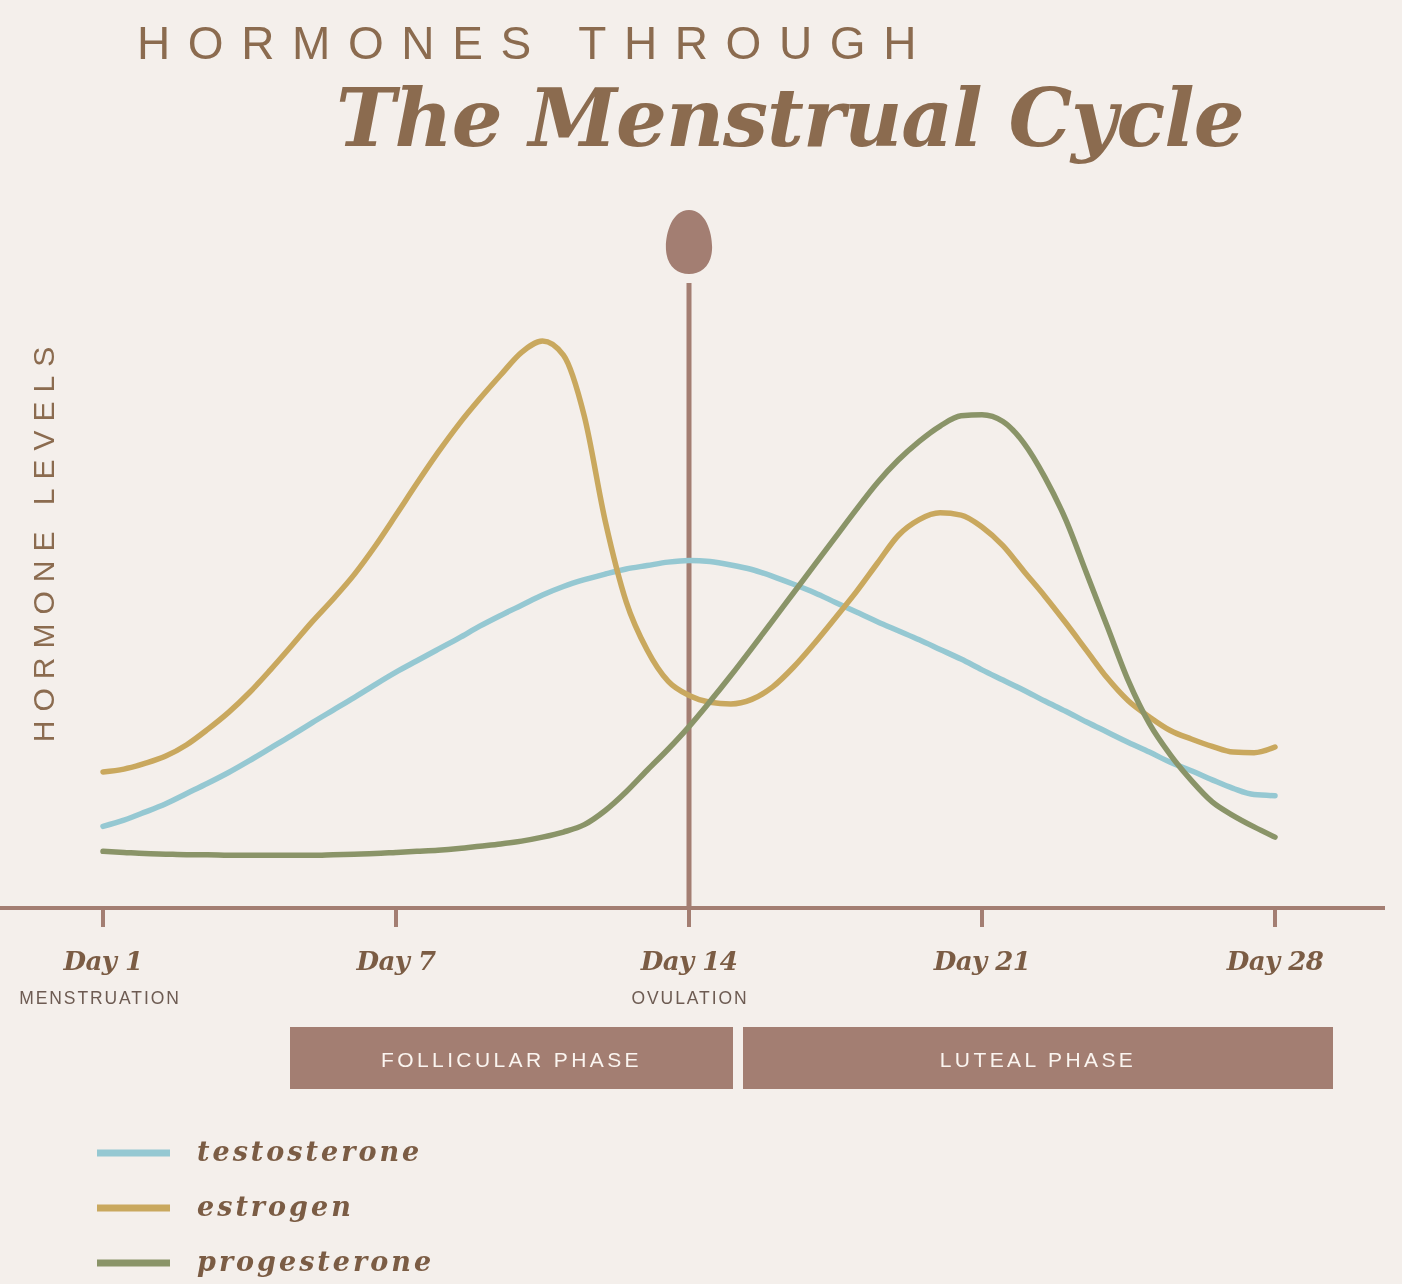  Describe the element at coordinates (1274, 961) in the screenshot. I see `x-tick-label: Day 28` at that location.